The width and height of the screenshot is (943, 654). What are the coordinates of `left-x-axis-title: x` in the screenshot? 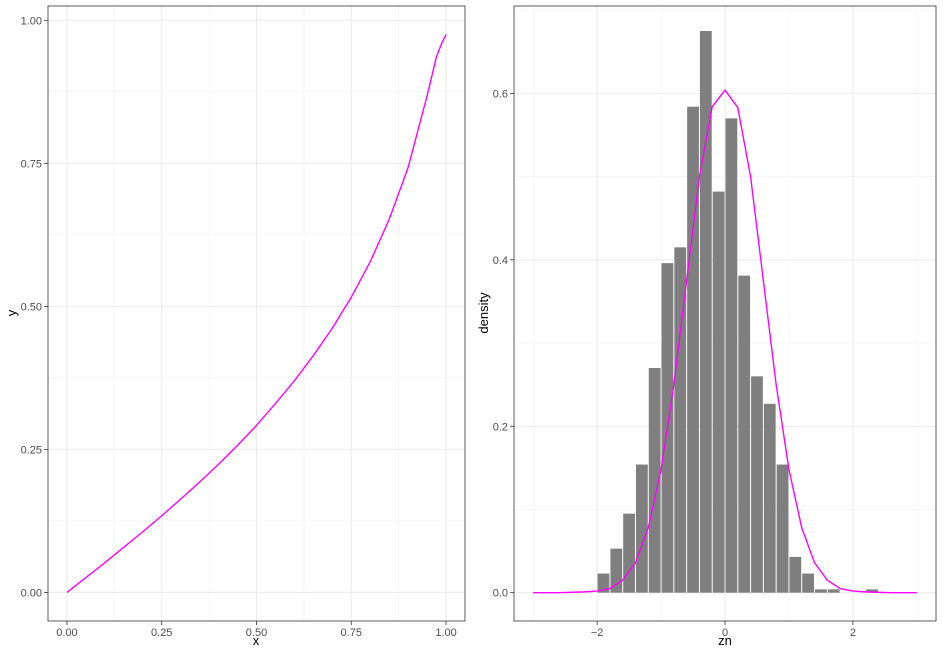 It's located at (256, 640).